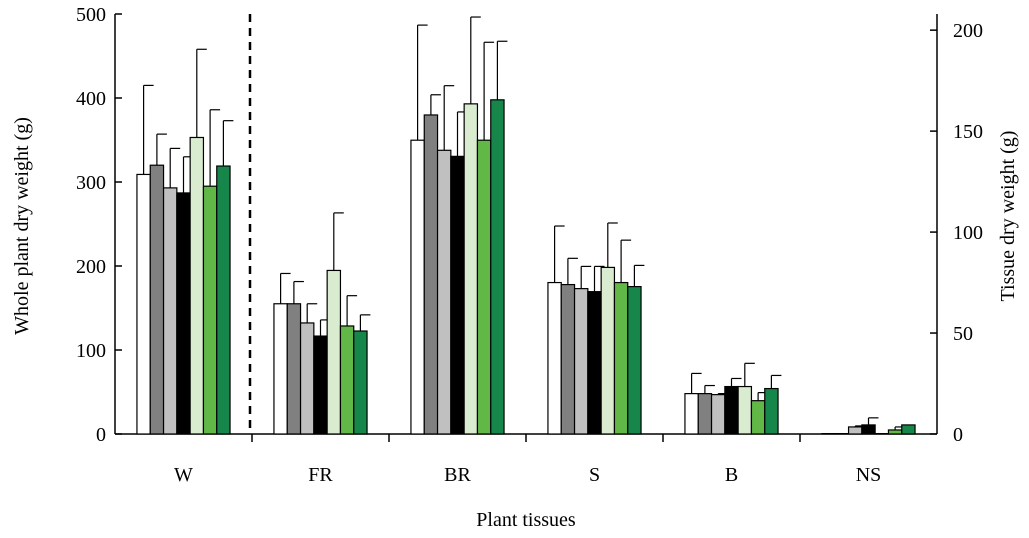 The height and width of the screenshot is (538, 1029). What do you see at coordinates (527, 460) in the screenshot?
I see `x-ticks: W FR BR S B NS` at bounding box center [527, 460].